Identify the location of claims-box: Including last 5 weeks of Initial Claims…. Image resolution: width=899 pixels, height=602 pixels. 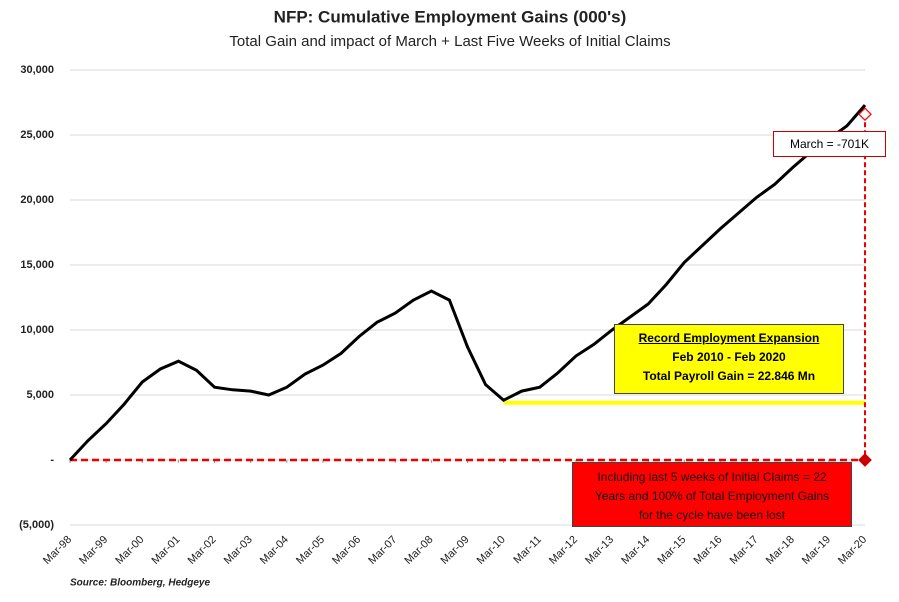
(712, 494).